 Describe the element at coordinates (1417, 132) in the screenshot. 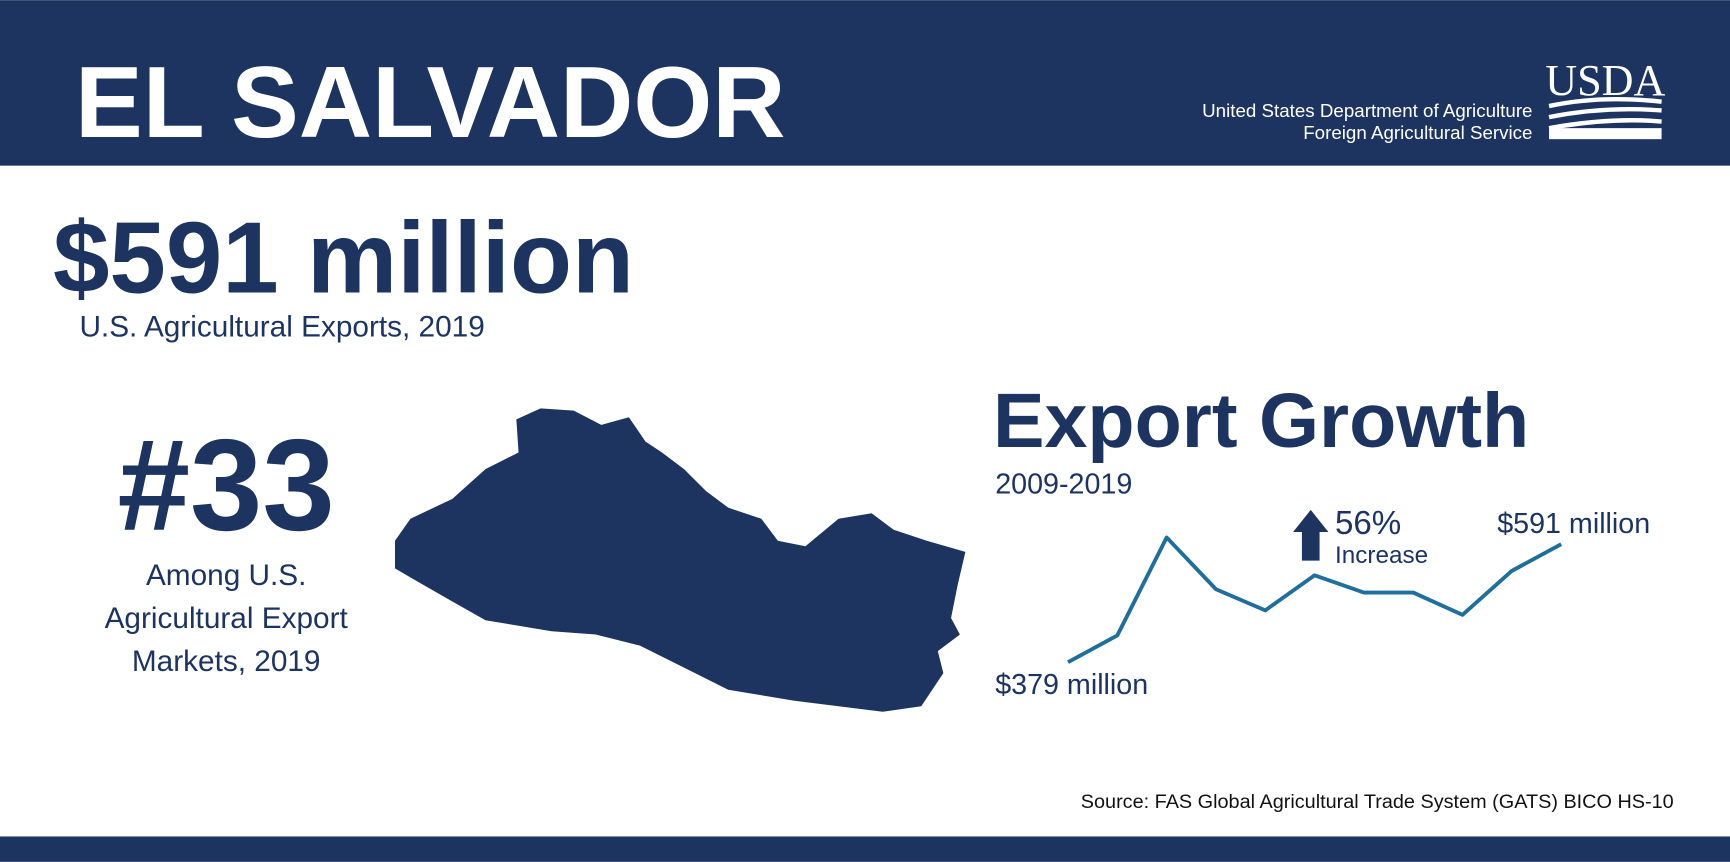

I see `agency-service: Foreign Agricultural Service` at that location.